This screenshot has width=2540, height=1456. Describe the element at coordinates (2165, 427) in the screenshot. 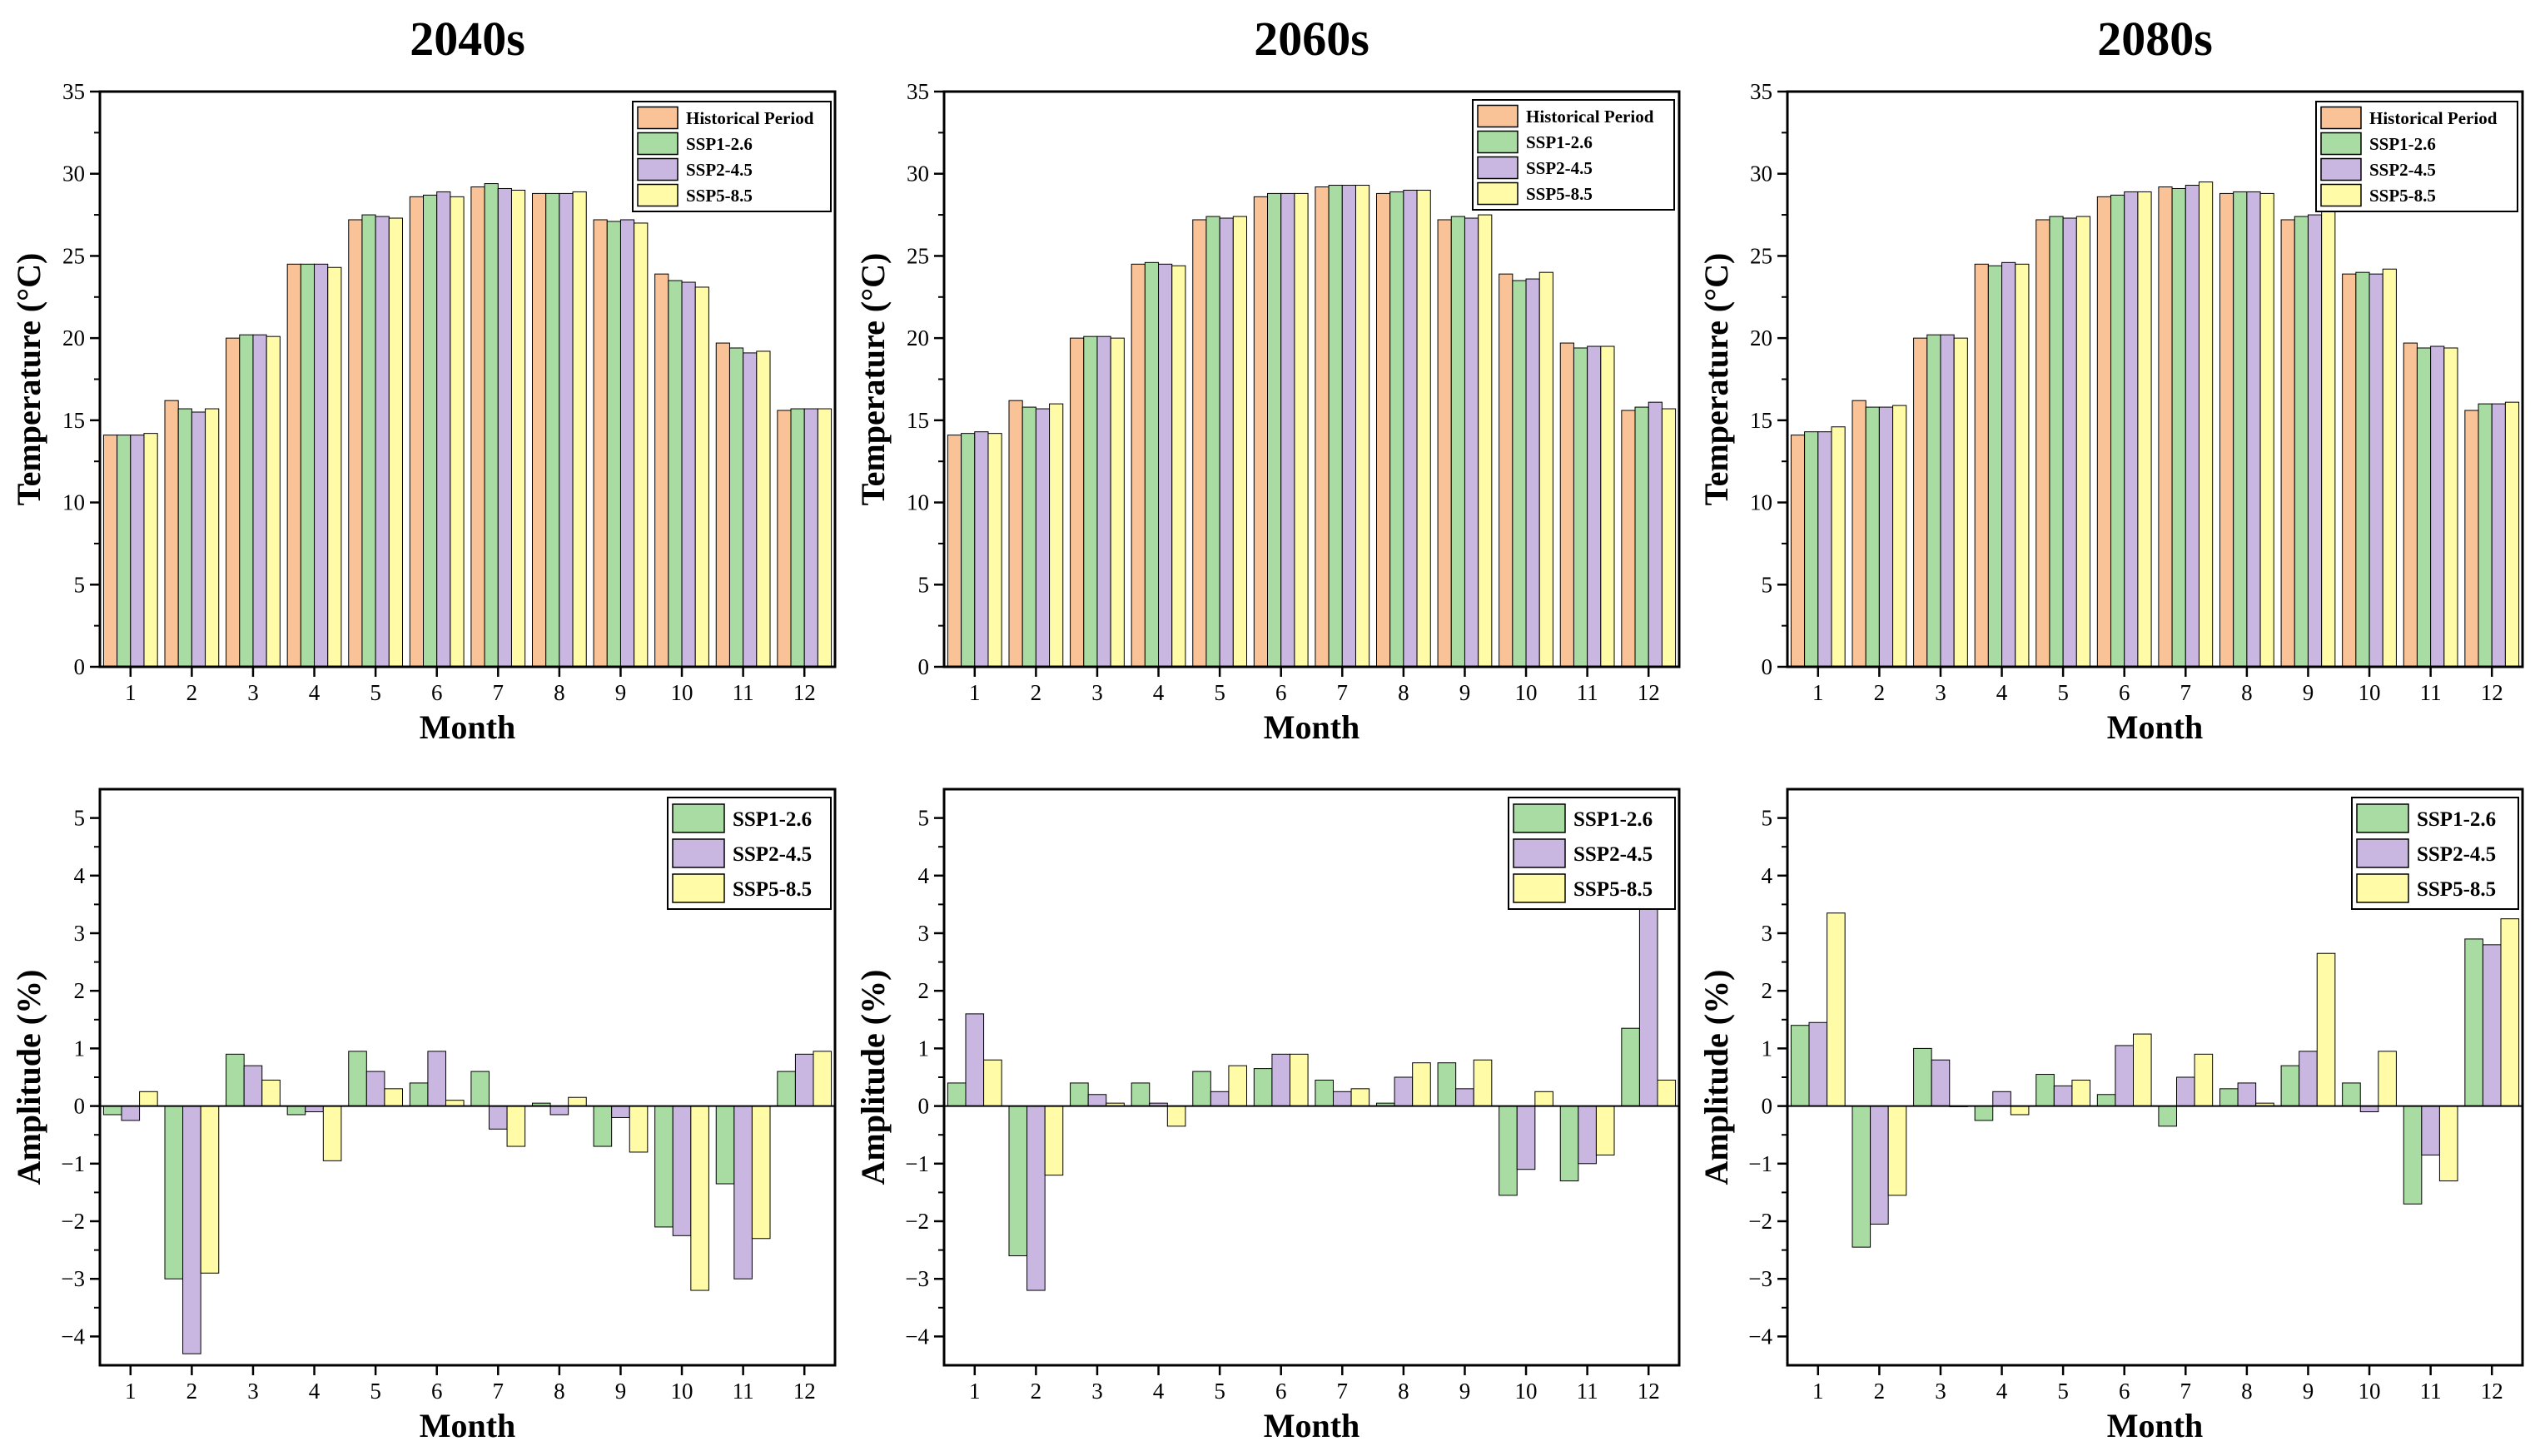

I see `bar-historical-period-m7` at that location.